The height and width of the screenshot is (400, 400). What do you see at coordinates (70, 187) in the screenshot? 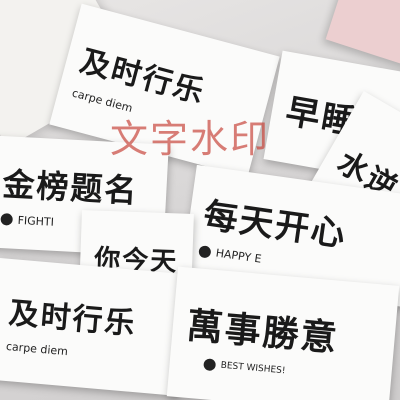
I see `card-text: 金榜题名` at bounding box center [70, 187].